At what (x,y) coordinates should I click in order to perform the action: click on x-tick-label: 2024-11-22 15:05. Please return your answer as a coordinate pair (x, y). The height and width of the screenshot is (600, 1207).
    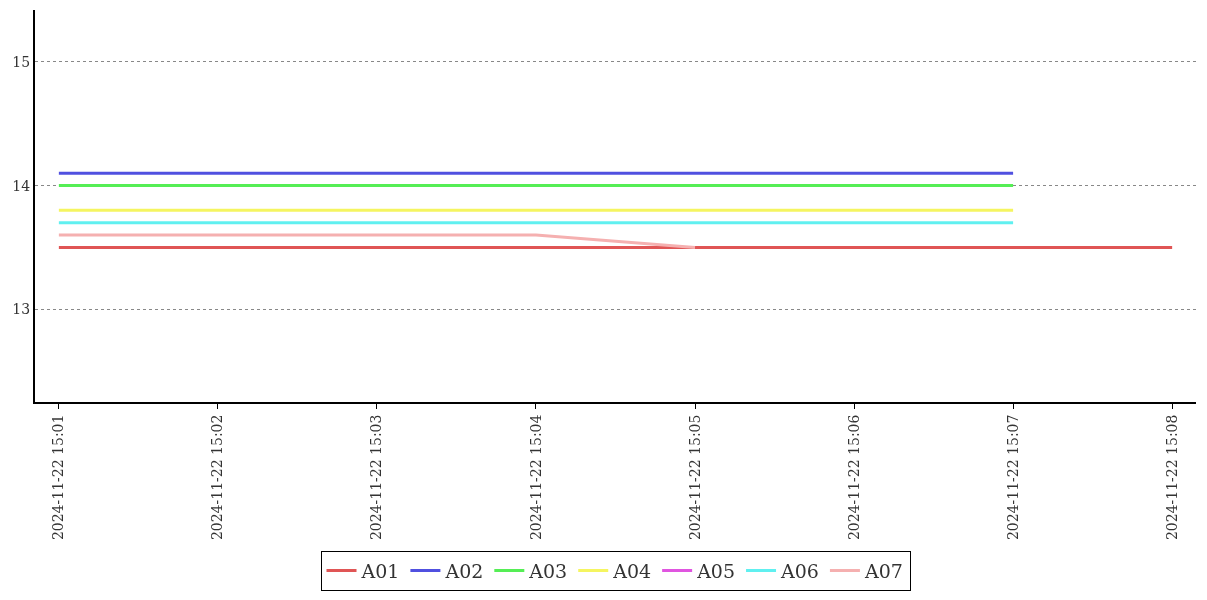
    Looking at the image, I should click on (694, 477).